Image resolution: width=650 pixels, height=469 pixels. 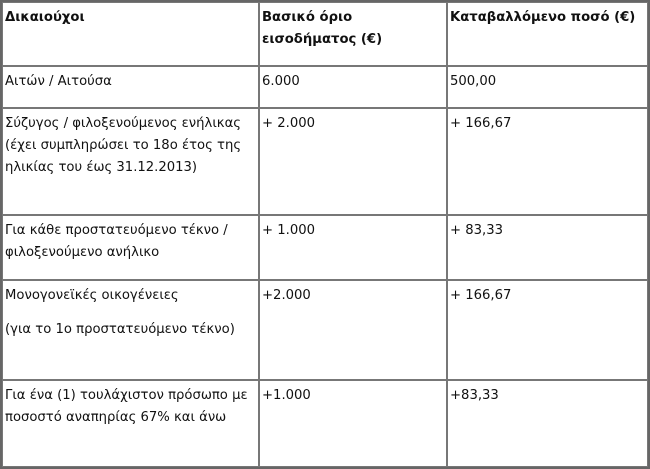 I want to click on header-amount: Καταβαλλόμενο ποσό (€), so click(x=547, y=34).